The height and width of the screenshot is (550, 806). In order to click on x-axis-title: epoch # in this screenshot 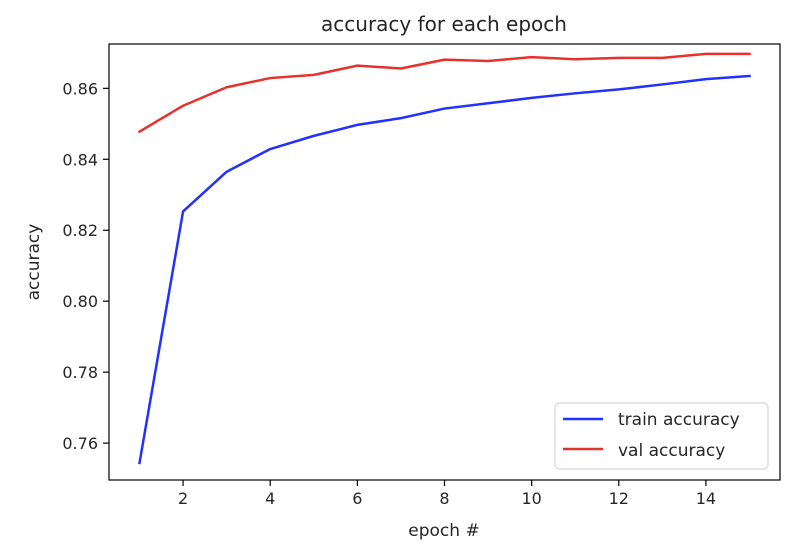, I will do `click(443, 531)`.